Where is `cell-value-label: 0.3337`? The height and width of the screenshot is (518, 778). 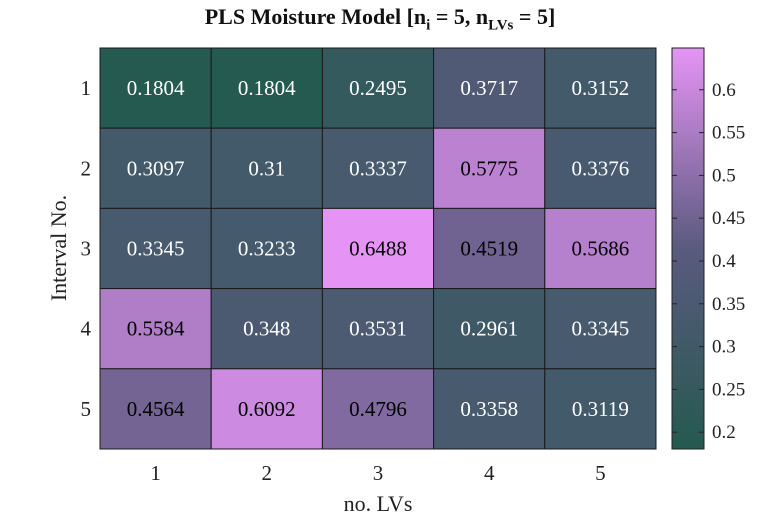 cell-value-label: 0.3337 is located at coordinates (378, 168).